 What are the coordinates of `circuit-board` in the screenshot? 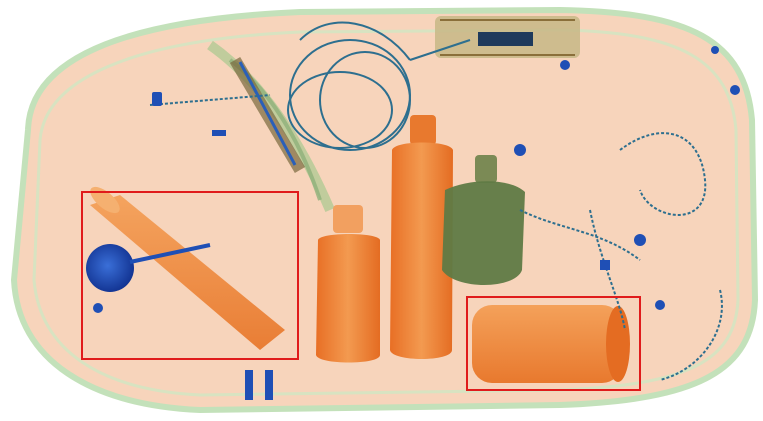 It's located at (507, 37).